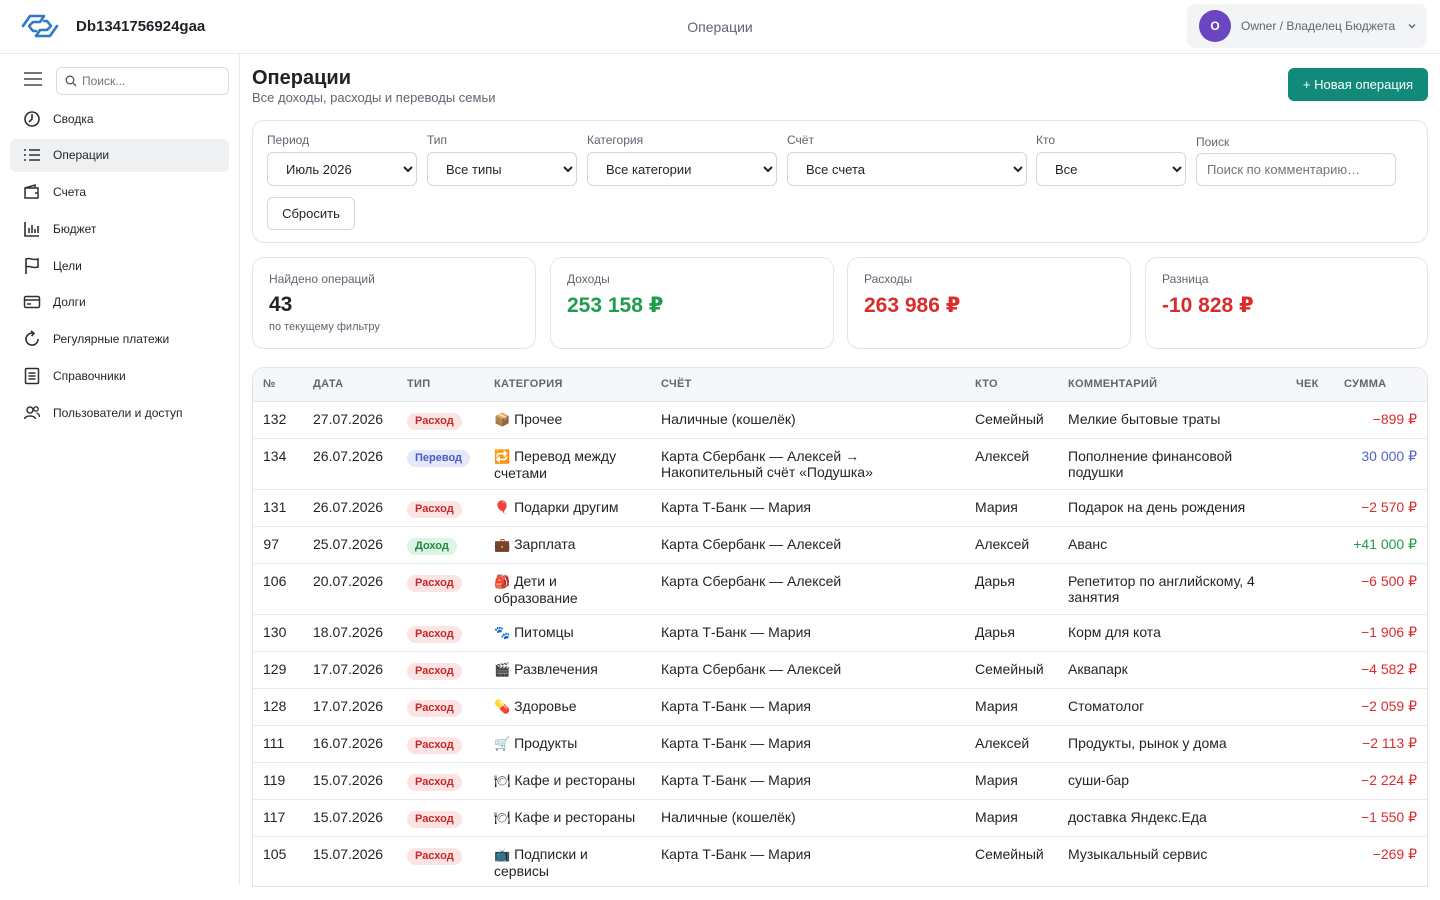 The width and height of the screenshot is (1440, 900). I want to click on header-receipt: ЧЕК, so click(1310, 385).